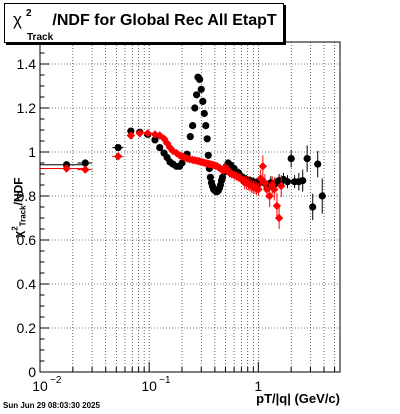  What do you see at coordinates (29, 13) in the screenshot?
I see `title-superscript: 2` at bounding box center [29, 13].